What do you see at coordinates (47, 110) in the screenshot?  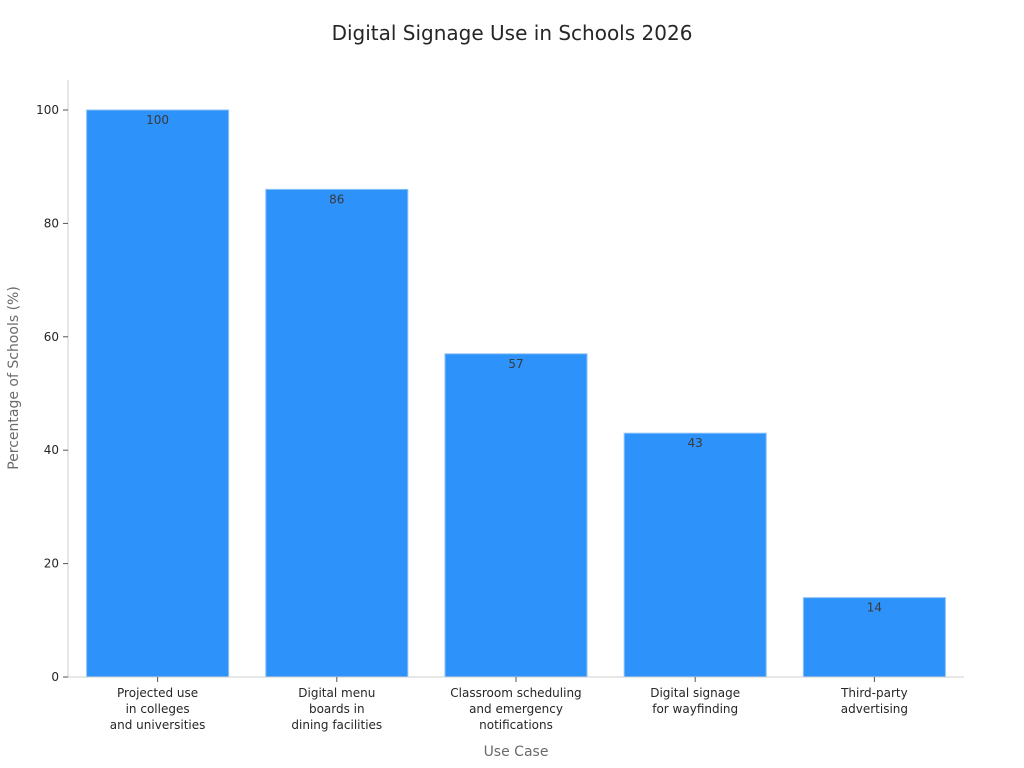 I see `y-tick-label-5: 100` at bounding box center [47, 110].